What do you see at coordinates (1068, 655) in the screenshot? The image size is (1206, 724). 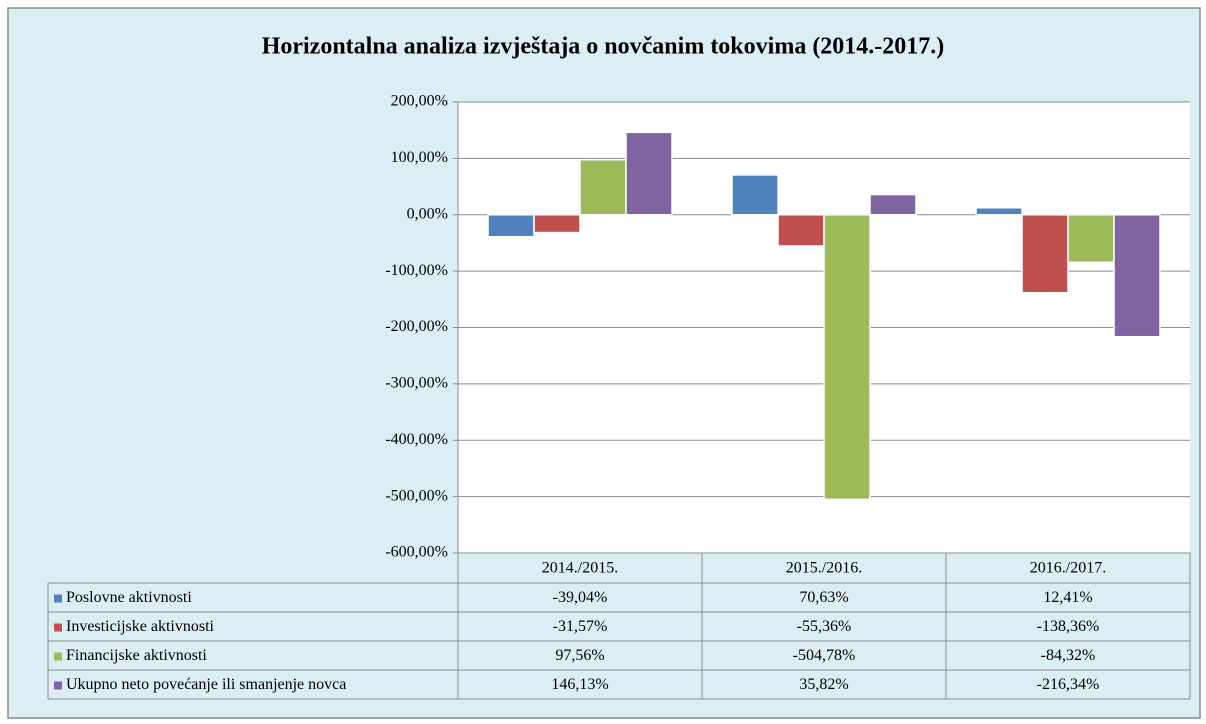 I see `table-value: -84,32%` at bounding box center [1068, 655].